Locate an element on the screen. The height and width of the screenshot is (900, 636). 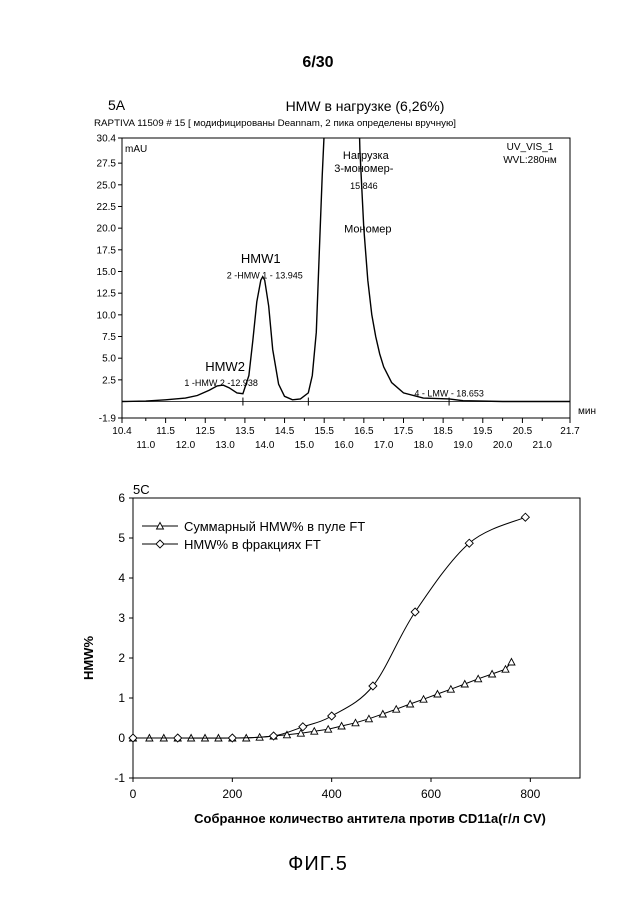
peak-annotation: 1 -HMW 2 -12.938 is located at coordinates (221, 383).